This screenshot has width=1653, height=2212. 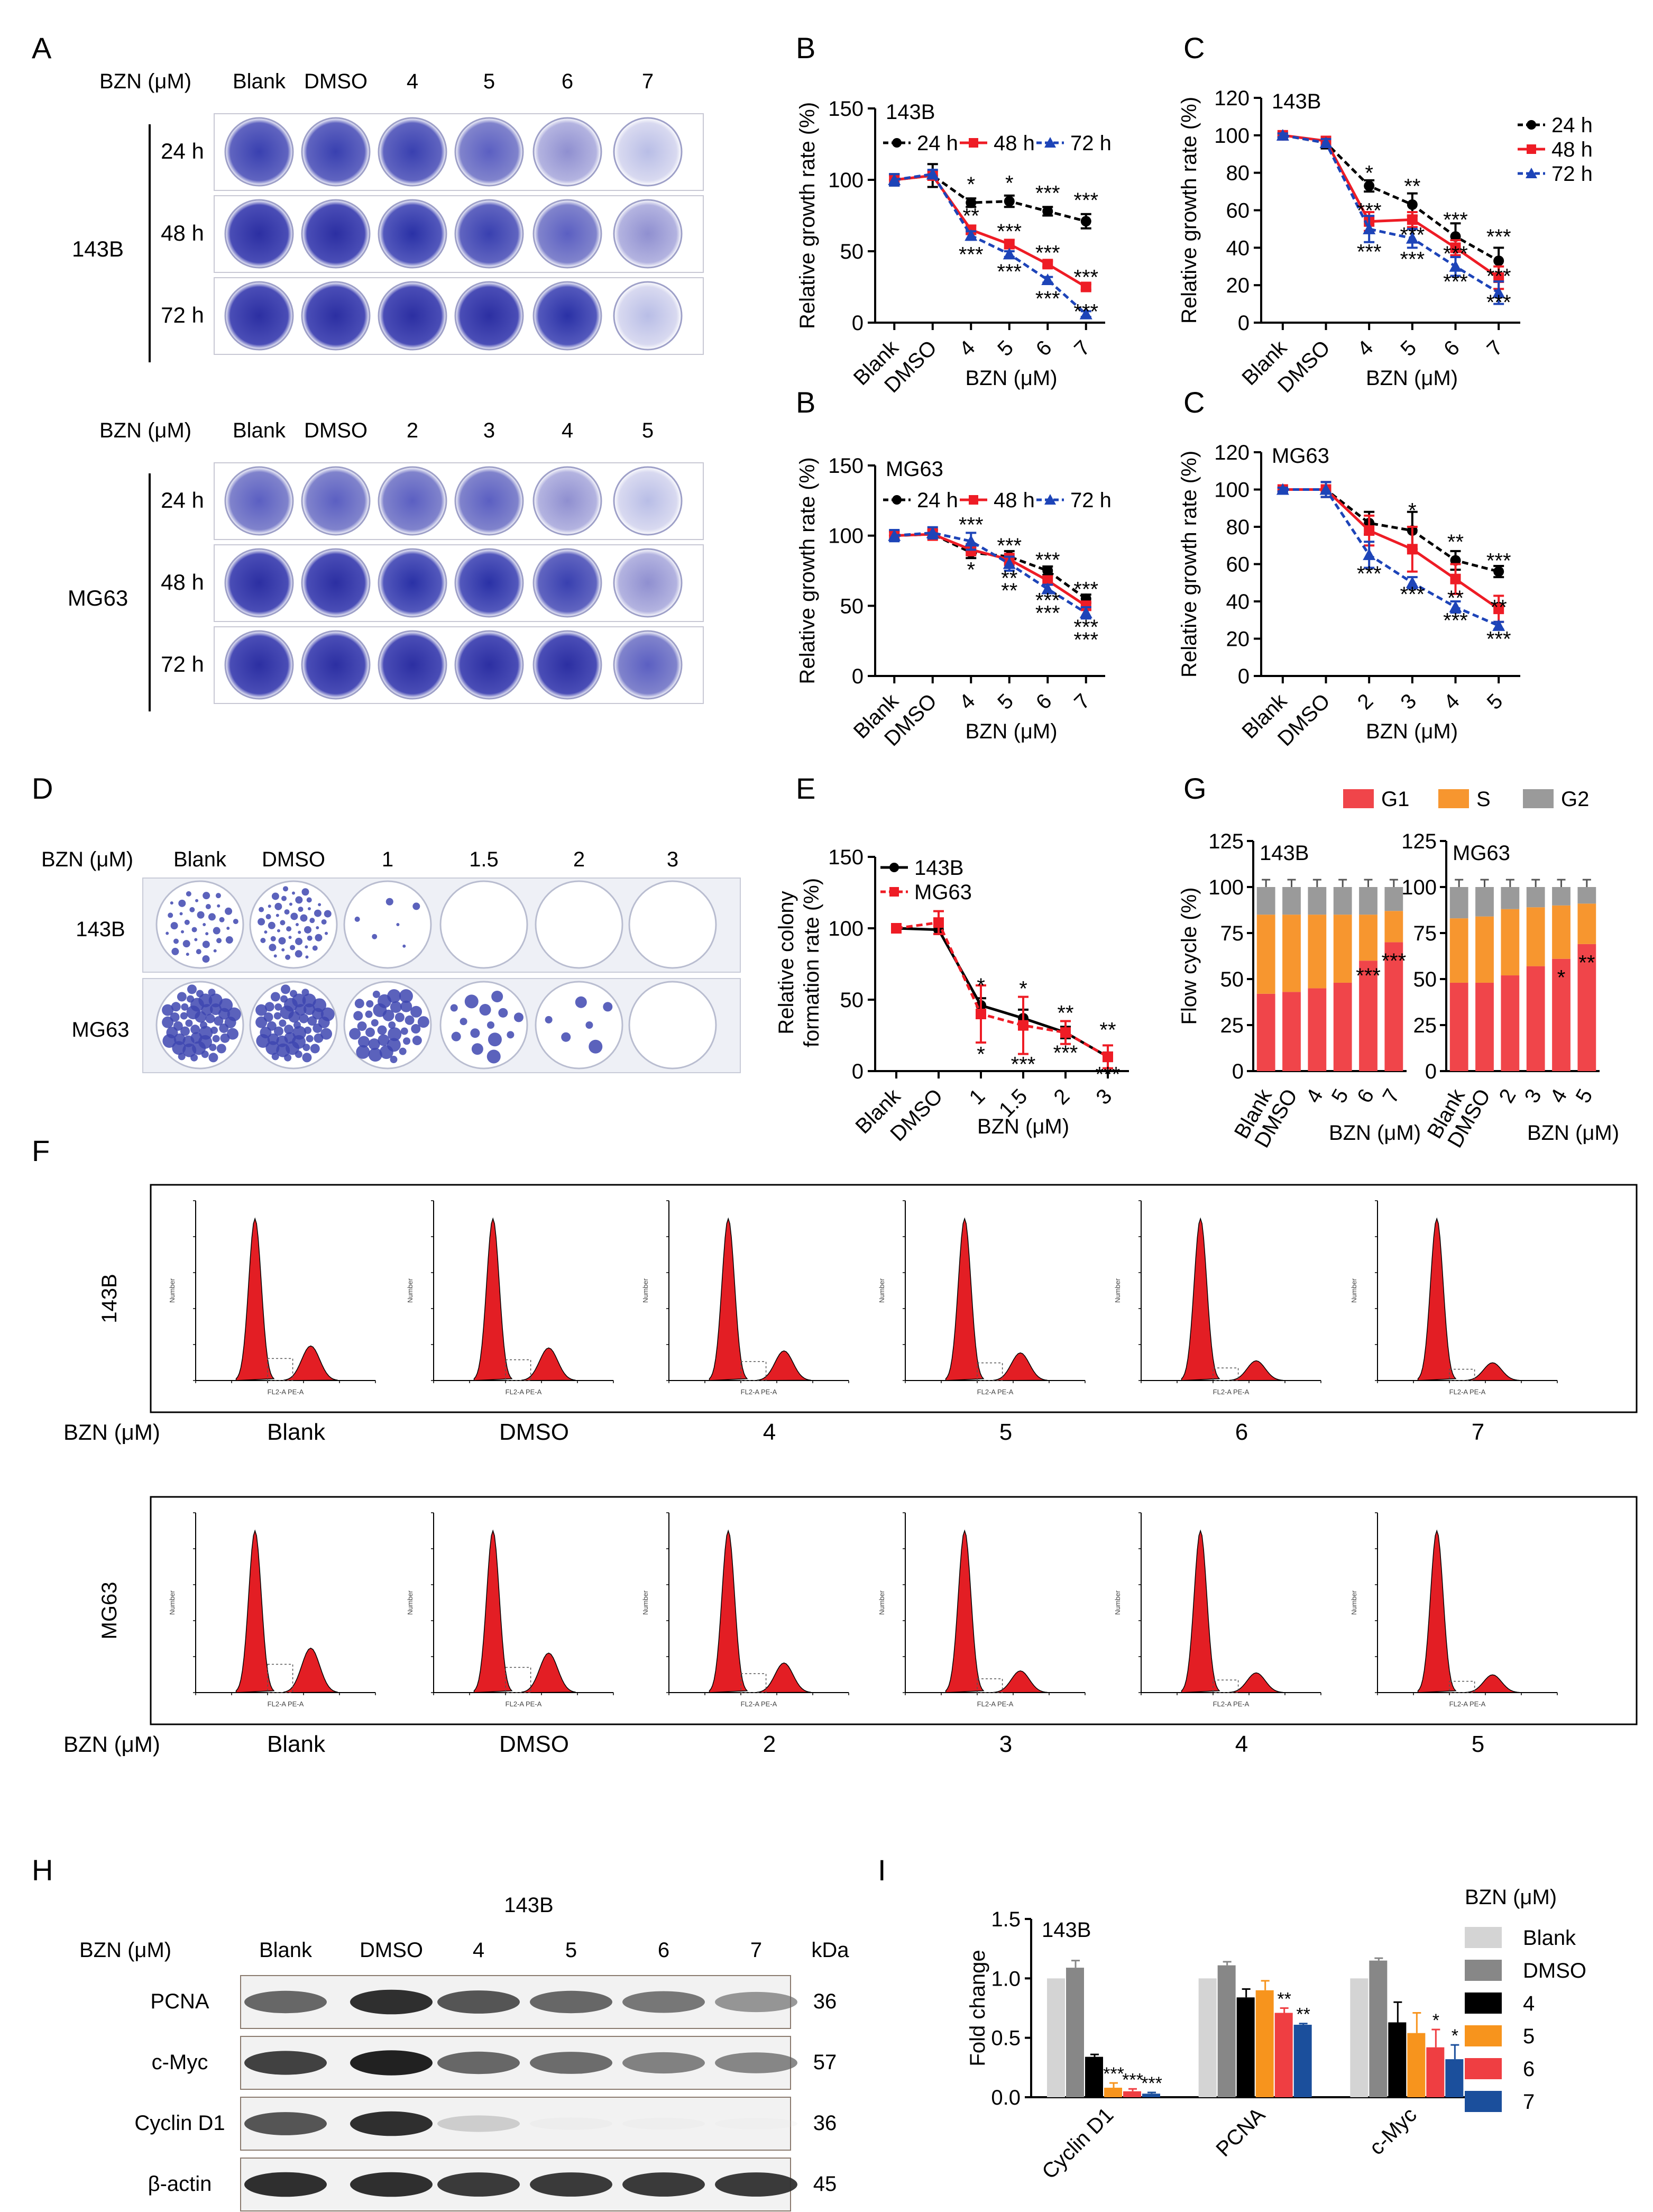 I want to click on x-tick-label: 7, so click(x=1083, y=701).